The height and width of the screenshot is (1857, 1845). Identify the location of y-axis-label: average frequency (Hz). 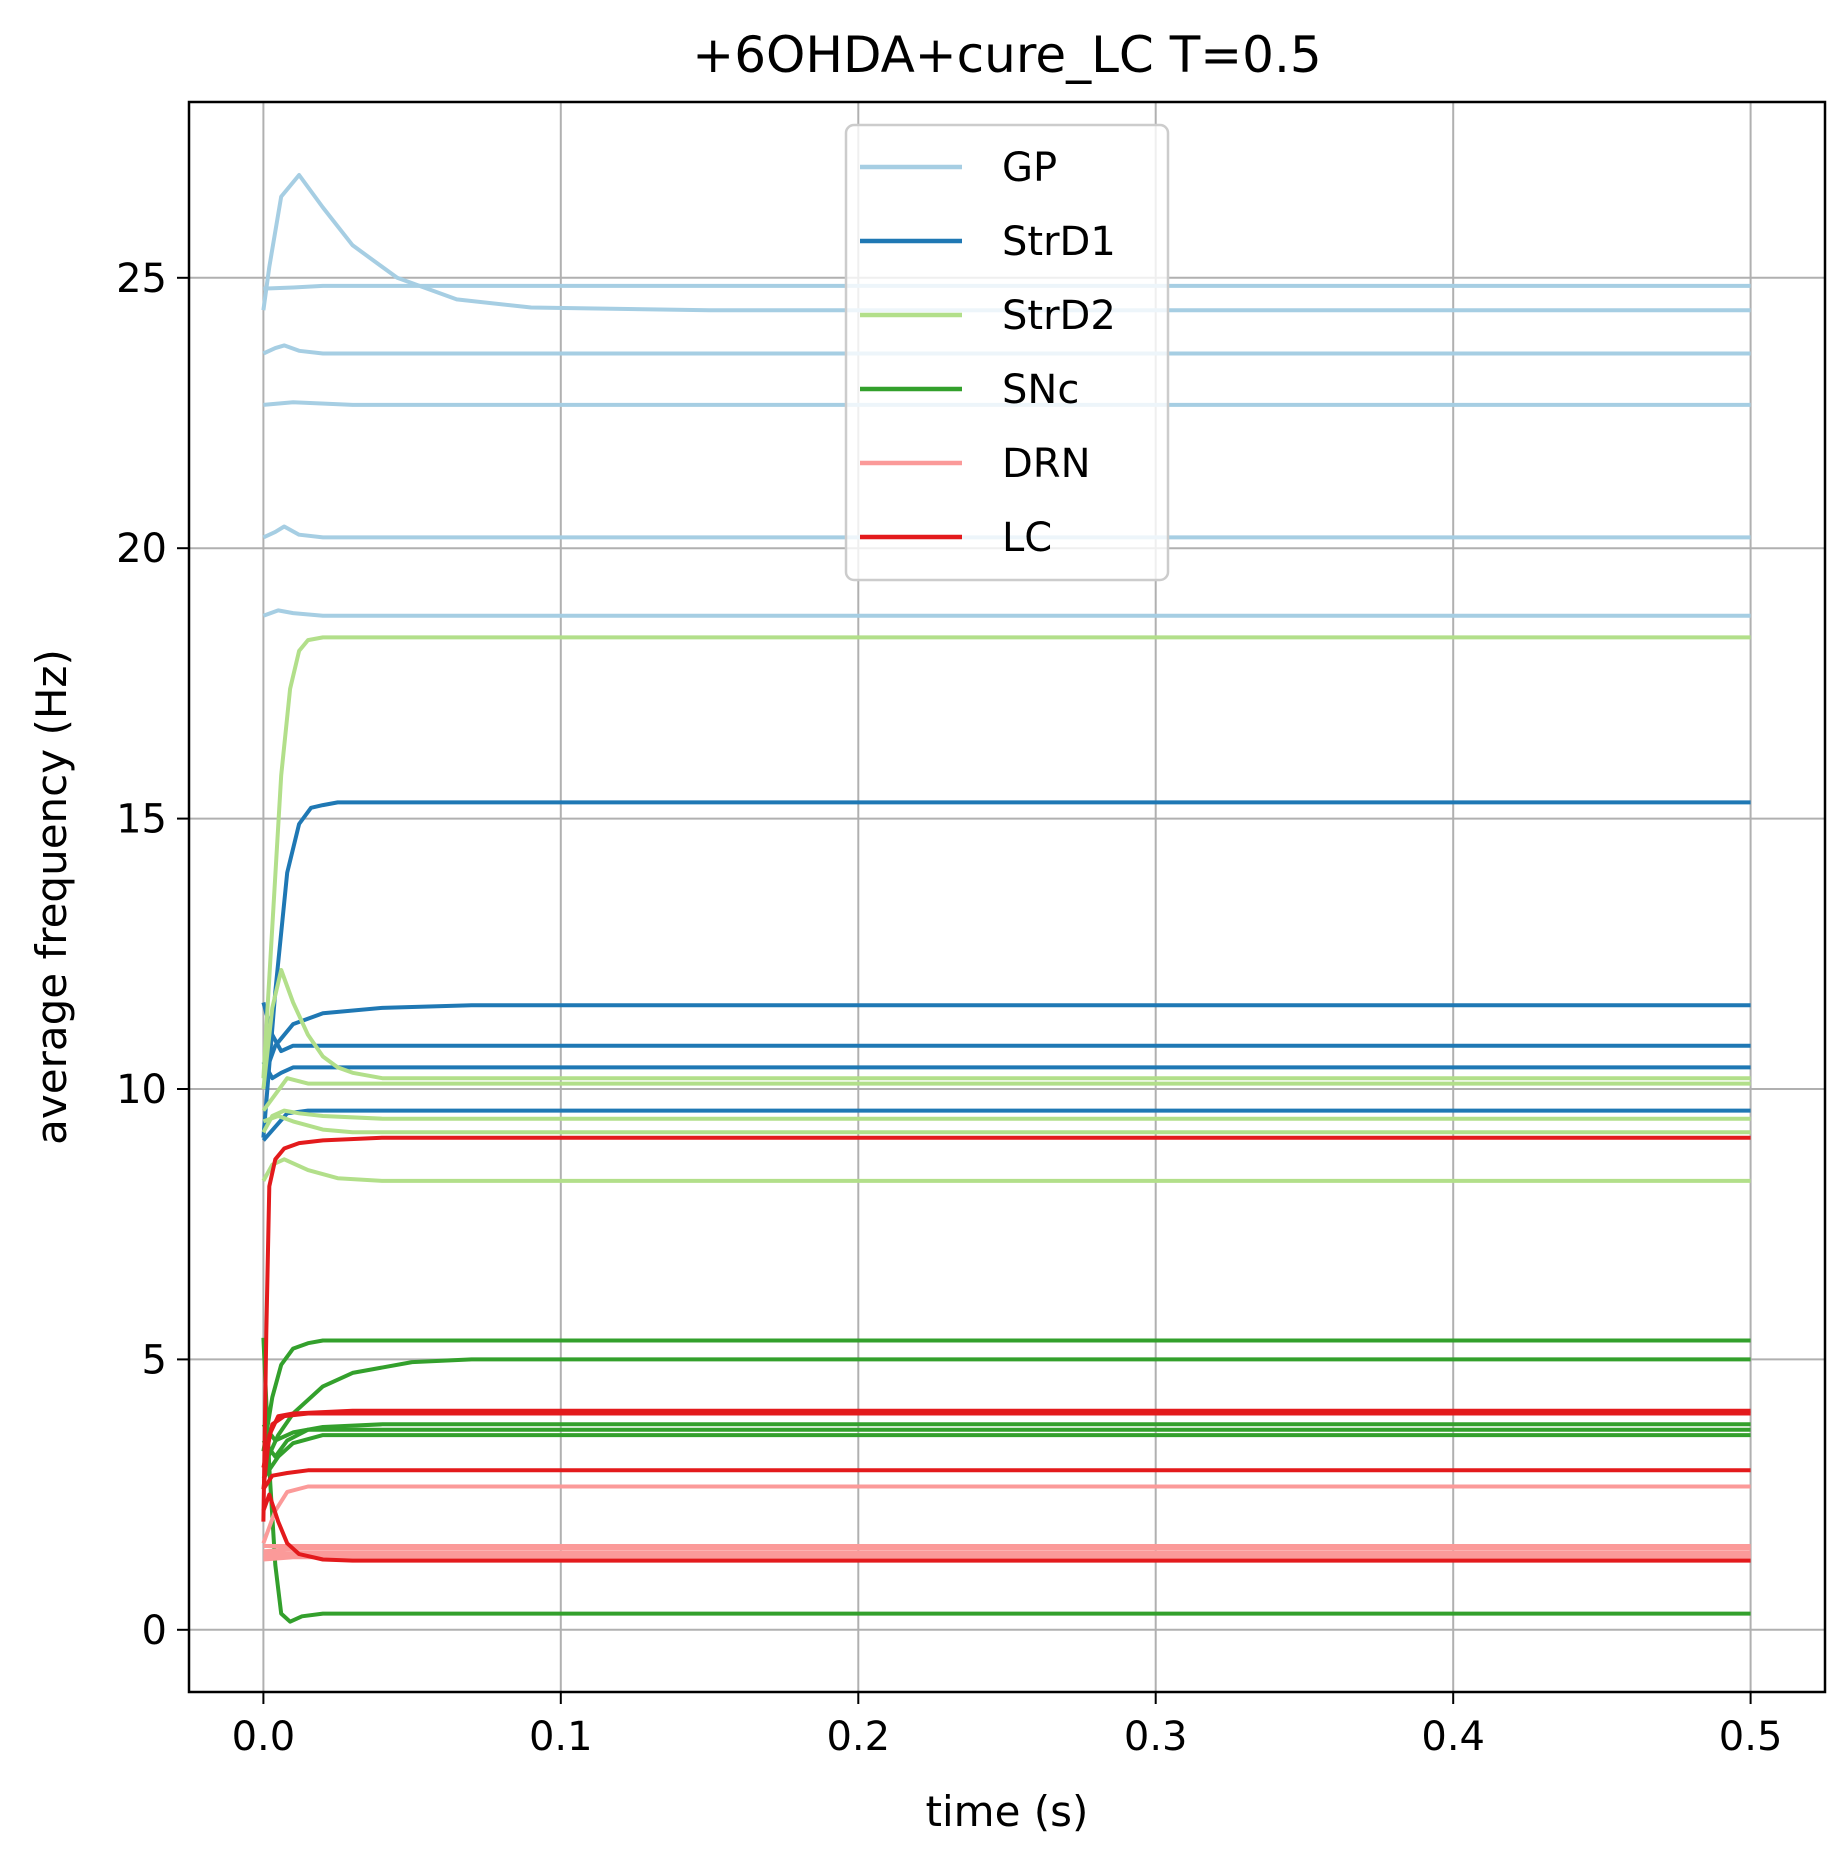
(51, 897).